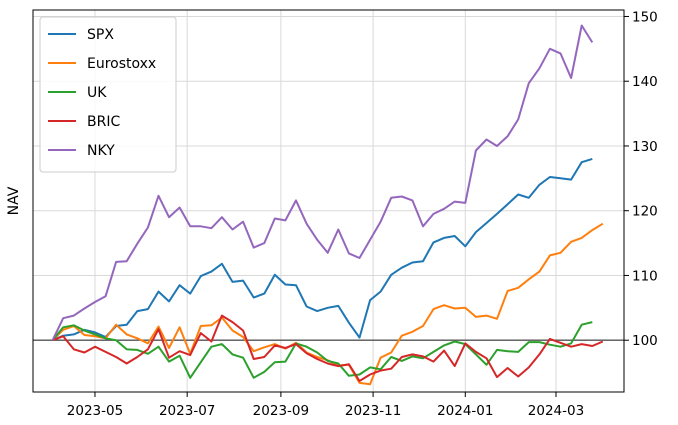  I want to click on x-tick-label: 2023-11, so click(373, 411).